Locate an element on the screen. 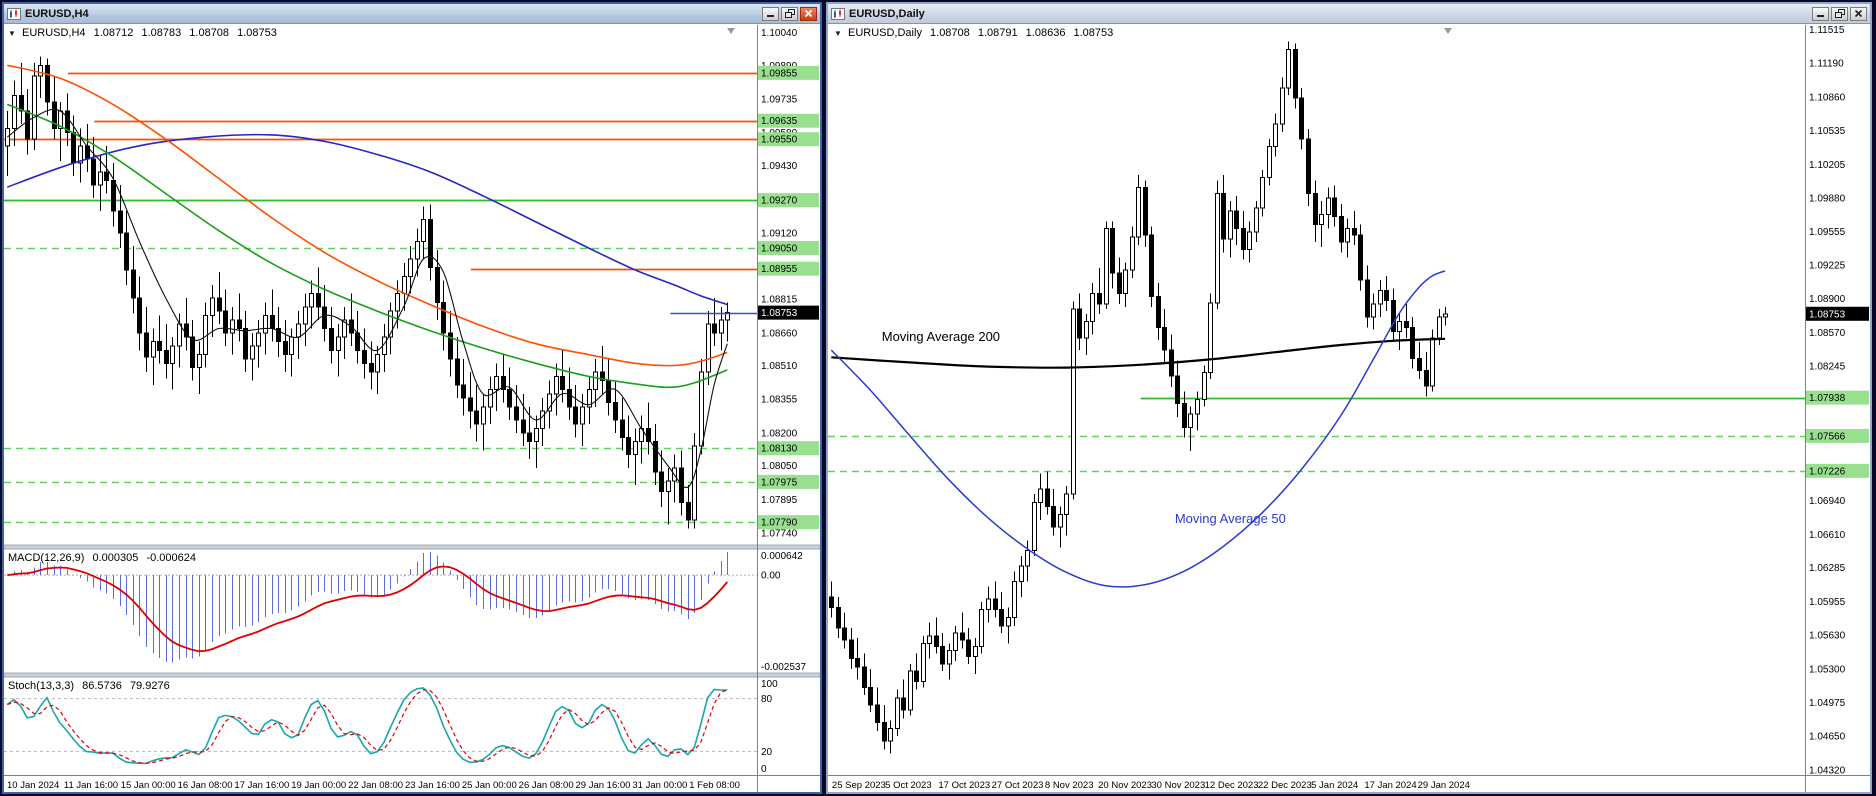 The width and height of the screenshot is (1876, 796). stoch-scale-0: 0 is located at coordinates (764, 769).